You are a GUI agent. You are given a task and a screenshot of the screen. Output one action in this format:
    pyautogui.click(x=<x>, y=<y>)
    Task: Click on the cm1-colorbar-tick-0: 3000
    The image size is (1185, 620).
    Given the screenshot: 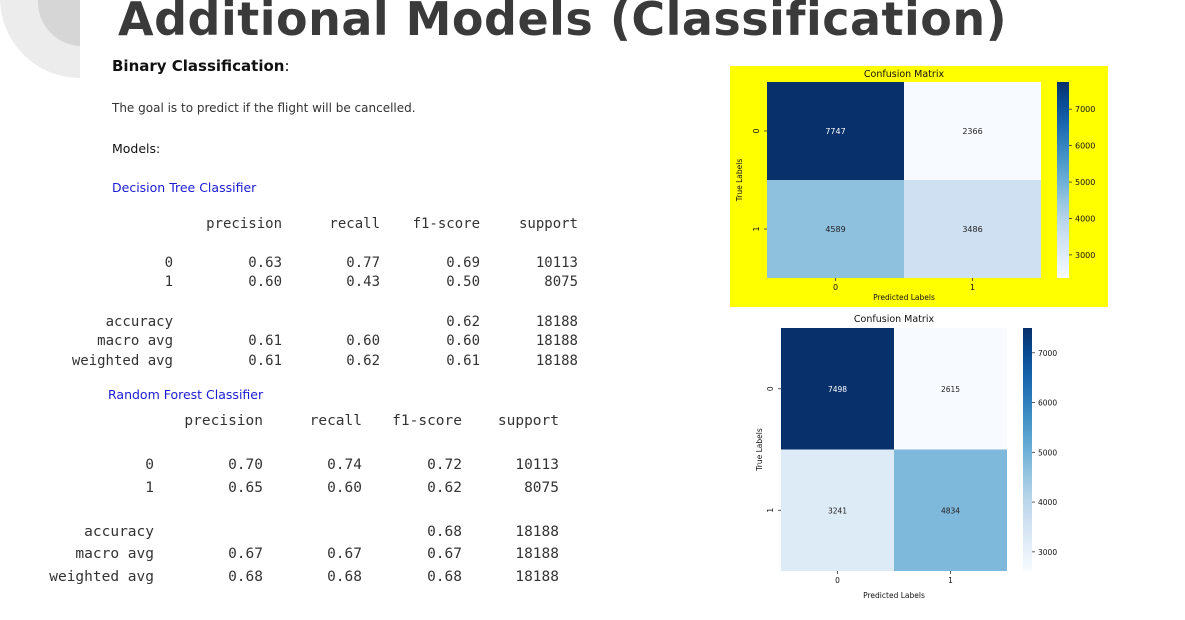 What is the action you would take?
    pyautogui.click(x=1085, y=255)
    